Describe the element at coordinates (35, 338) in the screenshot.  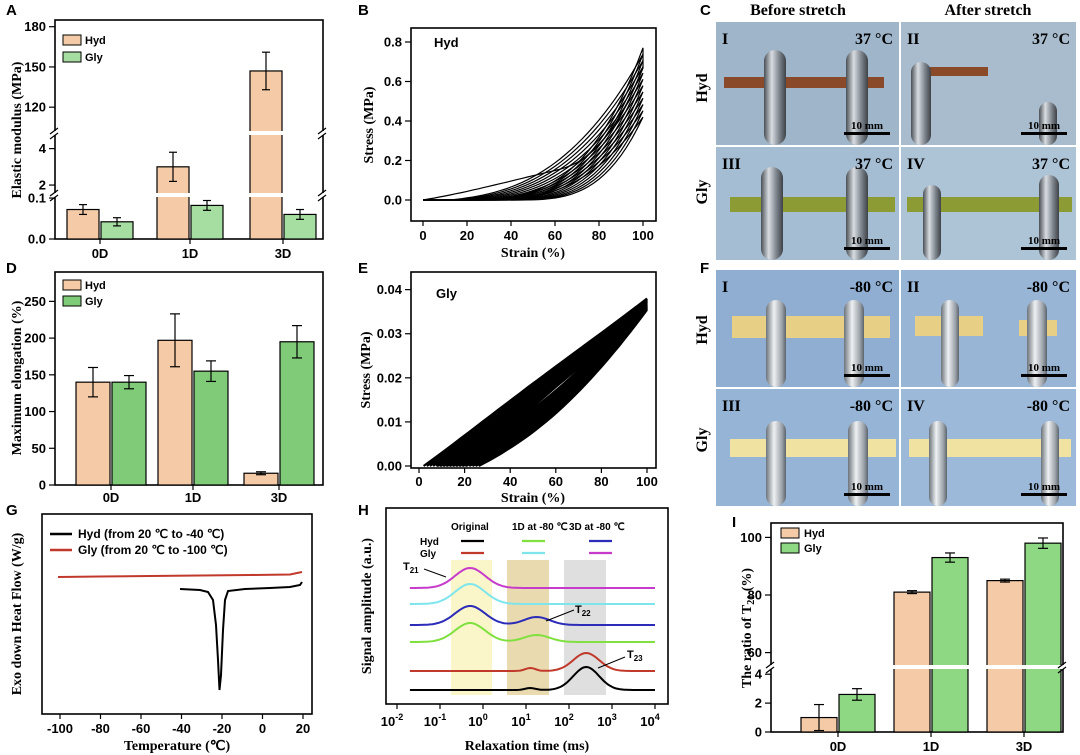
I see `panel-d-ytick-label: 200` at that location.